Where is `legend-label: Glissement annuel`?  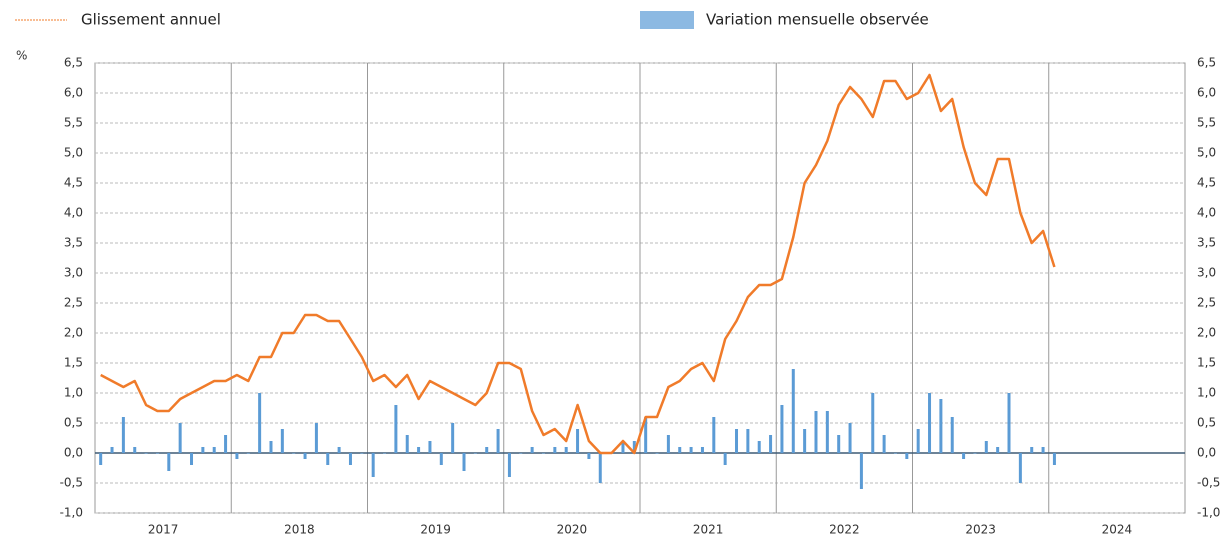 legend-label: Glissement annuel is located at coordinates (151, 20).